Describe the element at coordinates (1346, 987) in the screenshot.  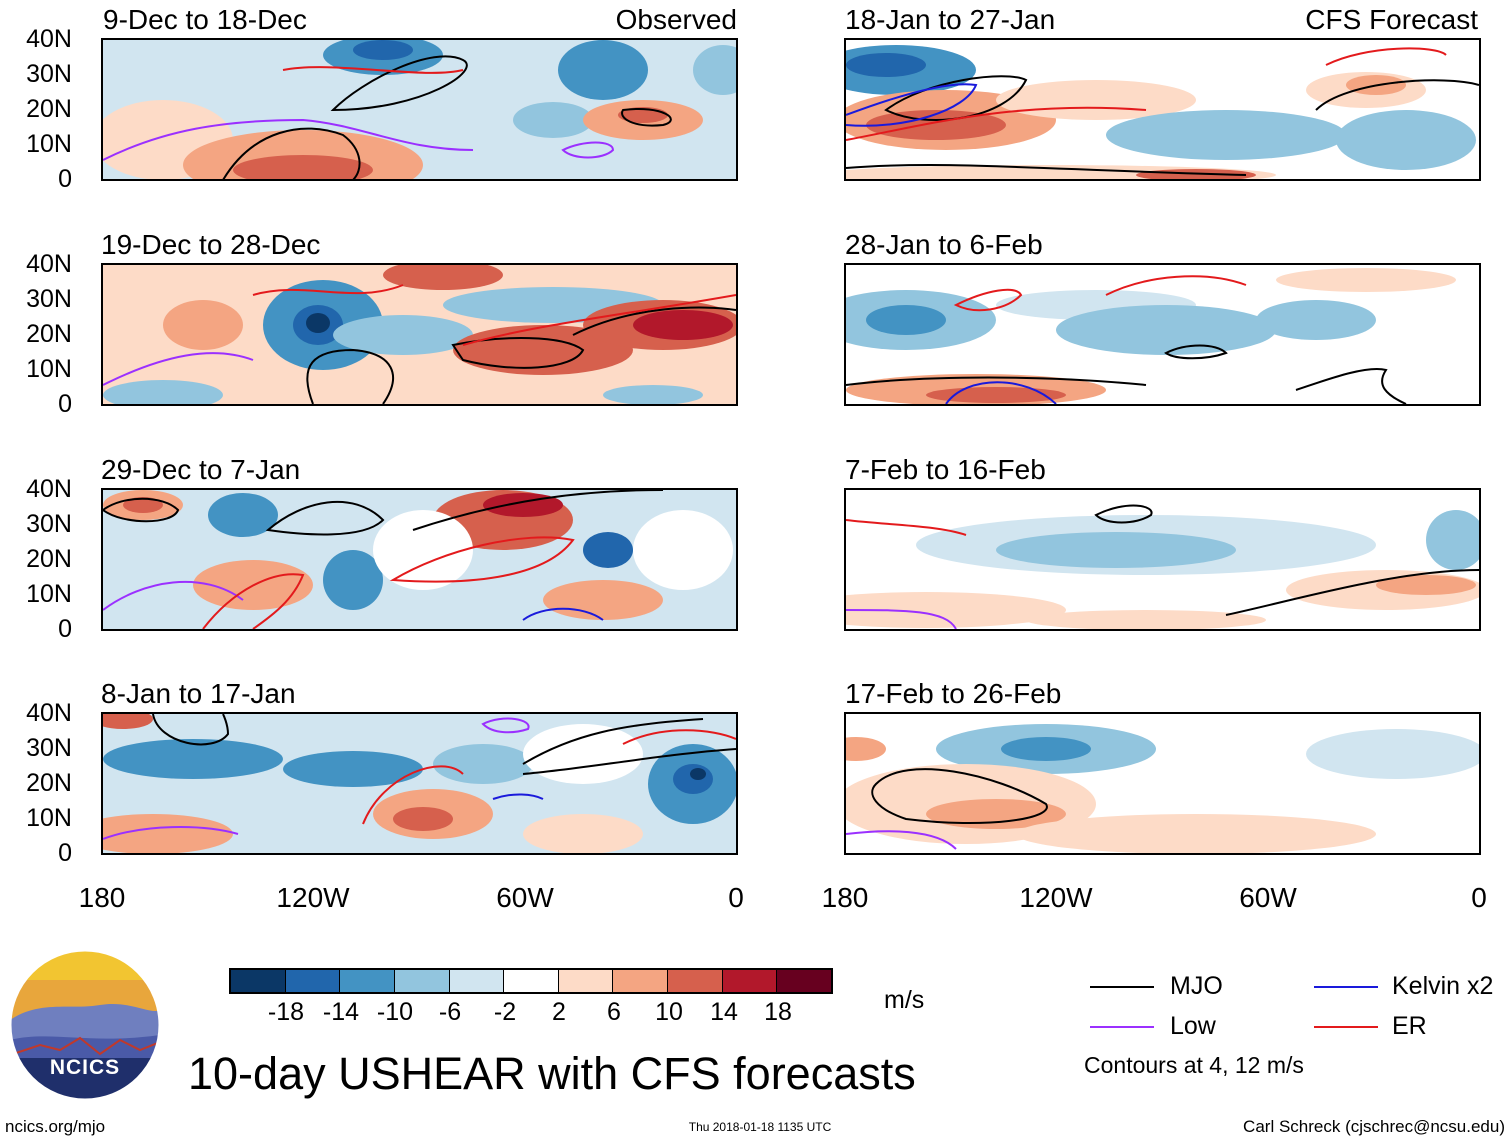
I see `legend-line-kelvin` at that location.